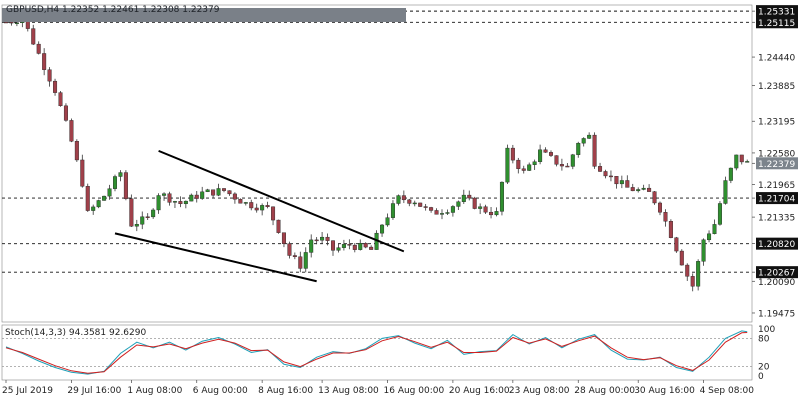 The width and height of the screenshot is (800, 403). Describe the element at coordinates (154, 391) in the screenshot. I see `time-label: 1 Aug 08:00` at that location.